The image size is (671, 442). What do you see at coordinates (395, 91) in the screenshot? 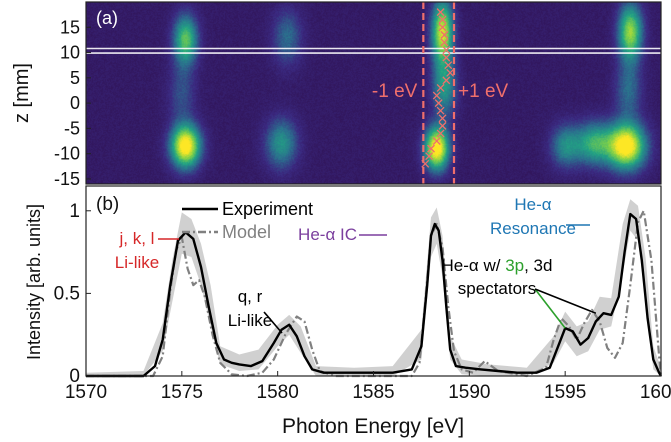
I see `window-label-left: -1 eV` at bounding box center [395, 91].